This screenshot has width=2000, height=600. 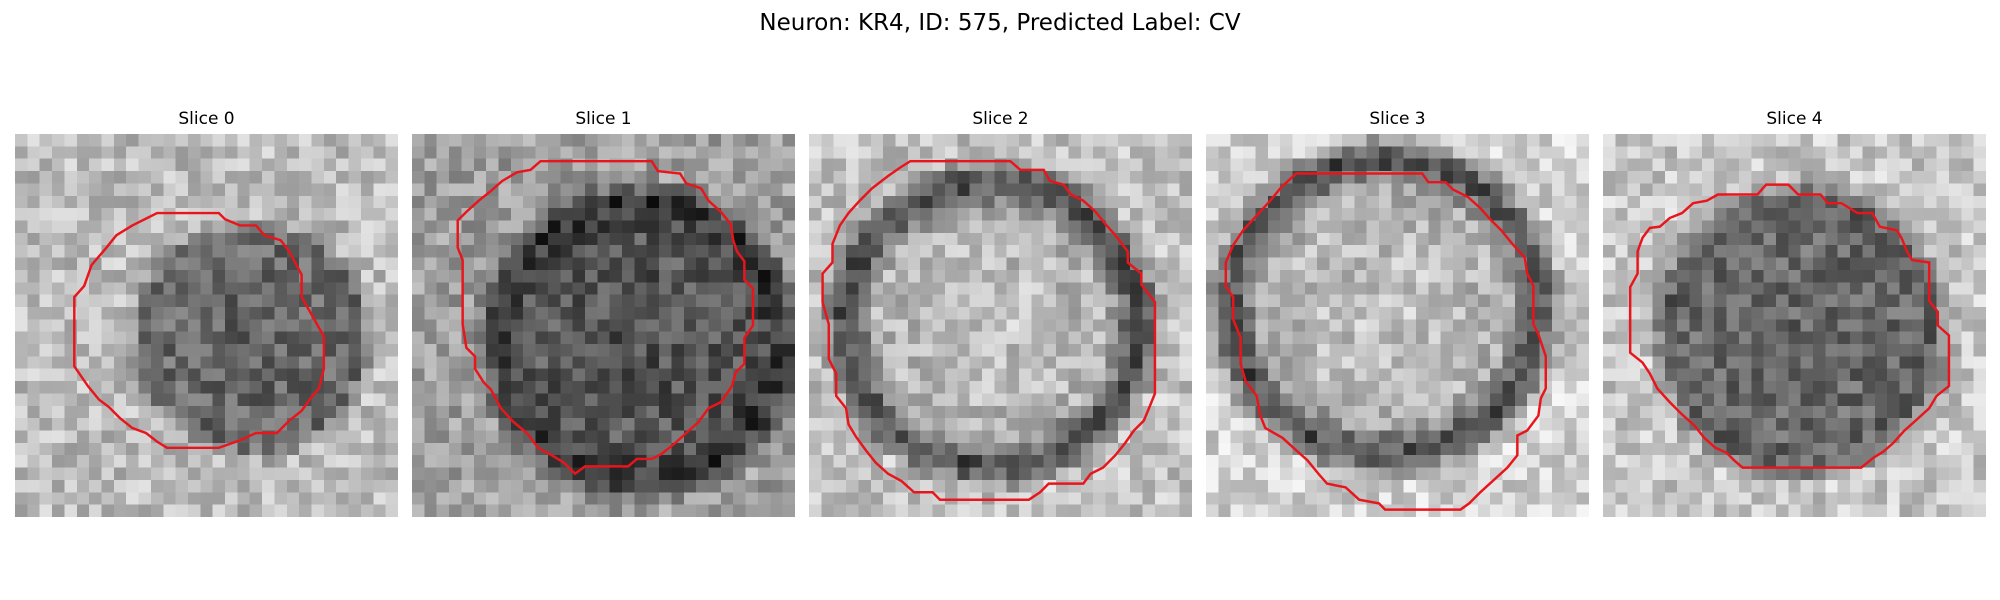 What do you see at coordinates (1794, 119) in the screenshot?
I see `slice-title: Slice 4` at bounding box center [1794, 119].